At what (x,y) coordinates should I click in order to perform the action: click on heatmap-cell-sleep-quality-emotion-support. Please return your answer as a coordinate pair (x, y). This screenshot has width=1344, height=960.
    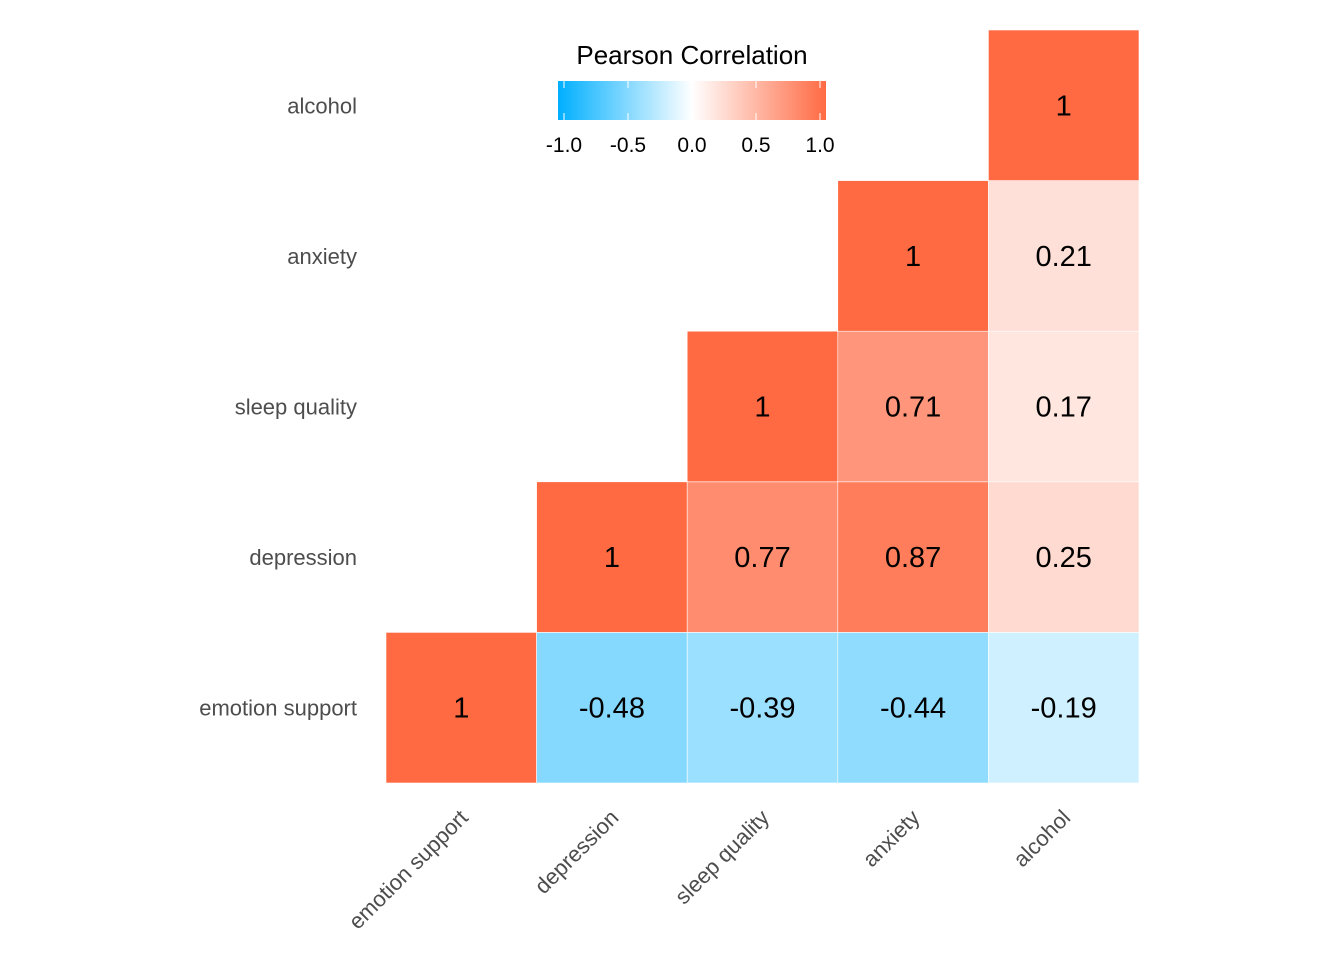
    Looking at the image, I should click on (762, 708).